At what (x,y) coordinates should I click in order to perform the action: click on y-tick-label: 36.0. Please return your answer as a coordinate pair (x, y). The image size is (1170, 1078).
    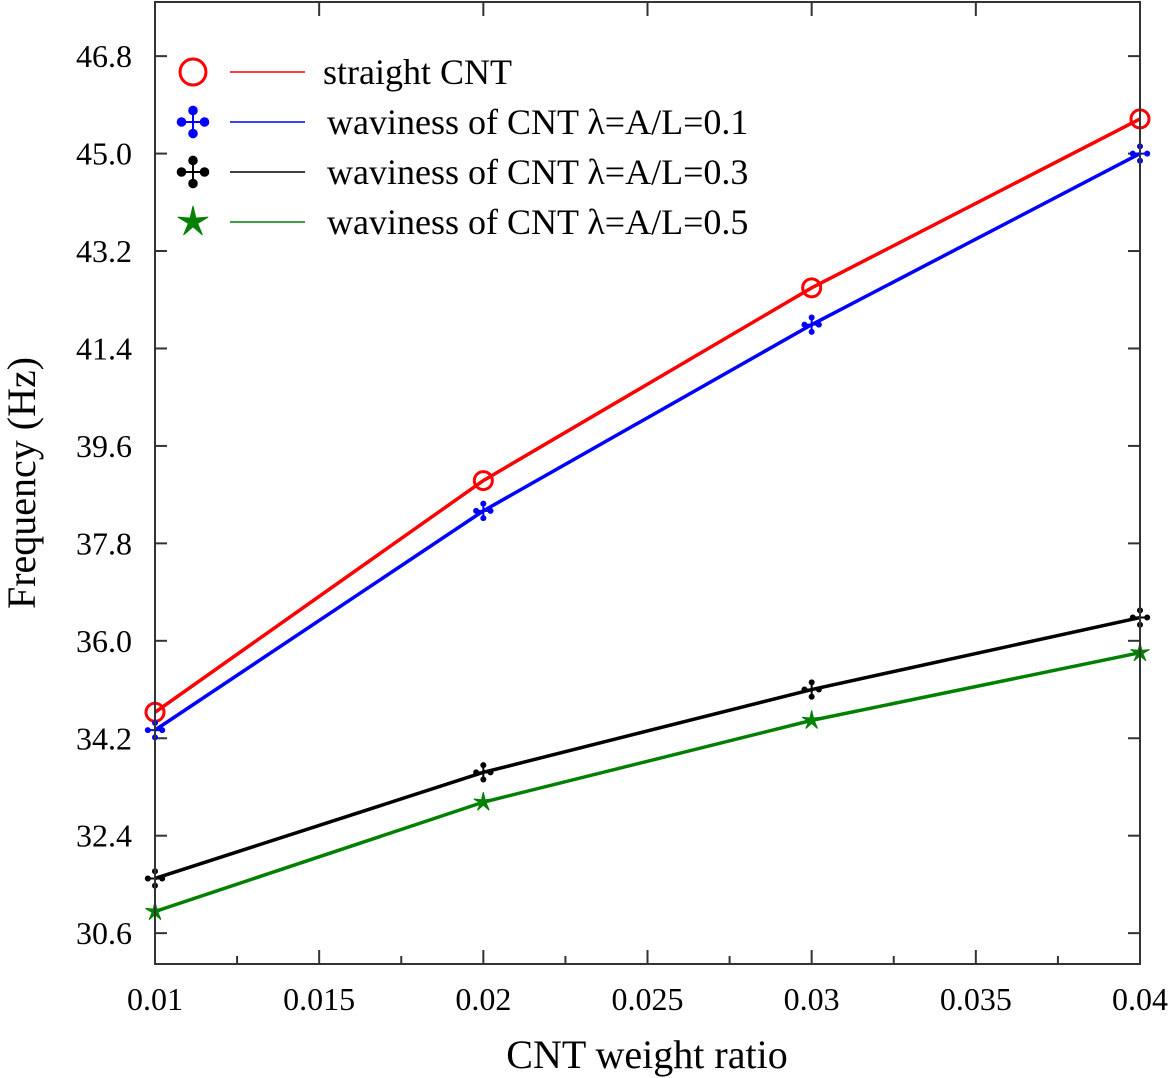
    Looking at the image, I should click on (104, 641).